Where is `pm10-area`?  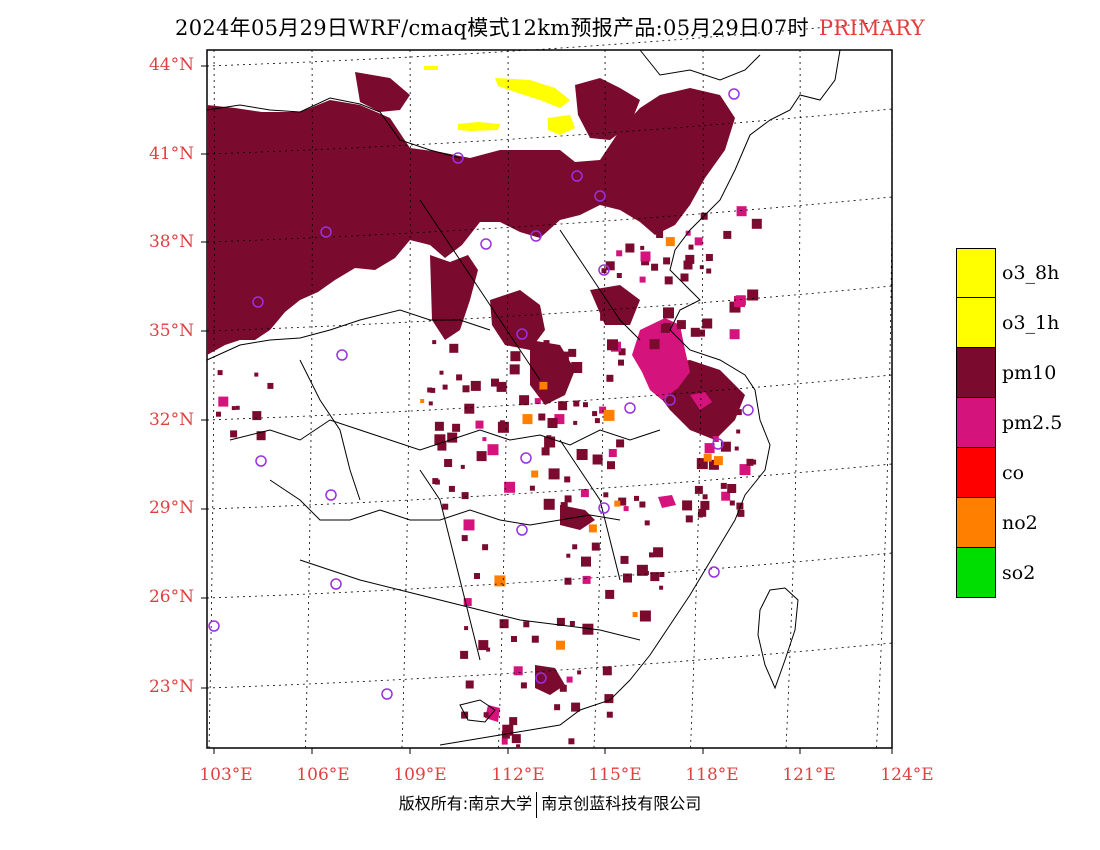
pm10-area is located at coordinates (454, 297).